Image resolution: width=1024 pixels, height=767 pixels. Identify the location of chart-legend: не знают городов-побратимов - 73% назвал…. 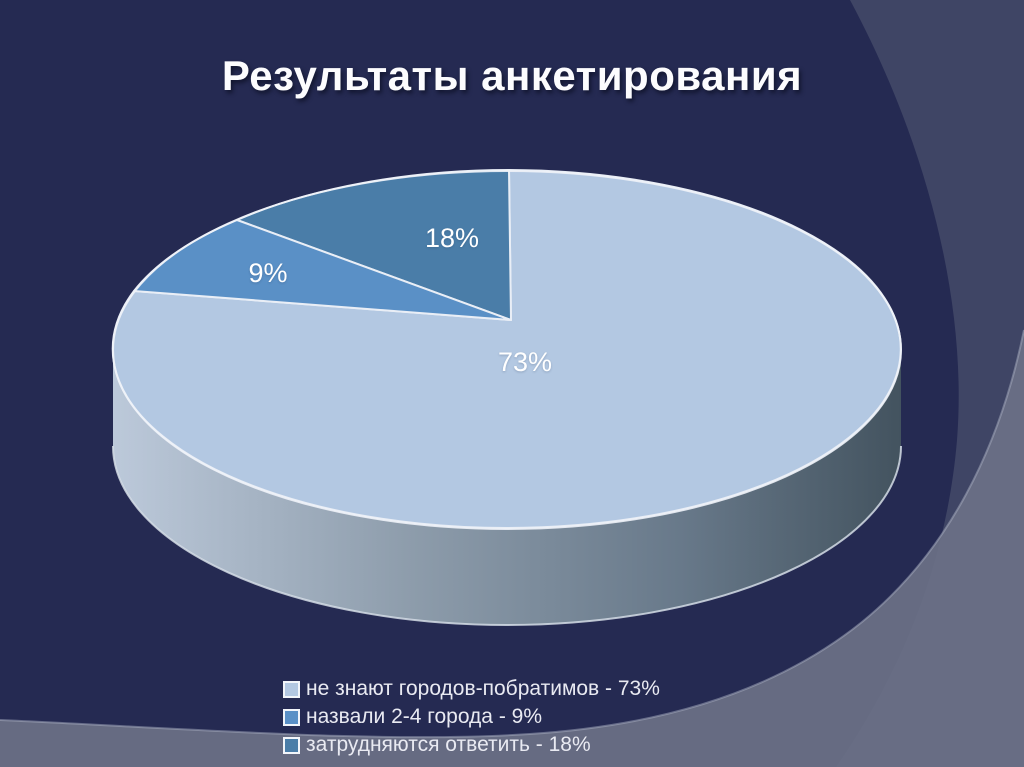
(471, 717).